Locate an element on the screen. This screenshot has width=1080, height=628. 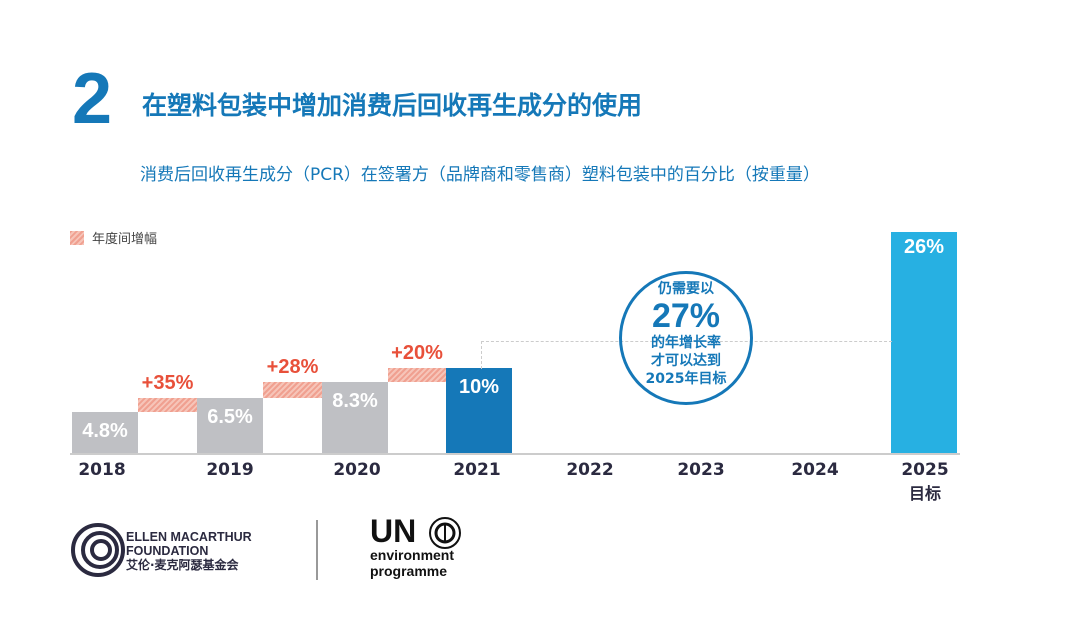
page-title: 在塑料包装中增加消费后回收再生成分的使用 is located at coordinates (392, 105).